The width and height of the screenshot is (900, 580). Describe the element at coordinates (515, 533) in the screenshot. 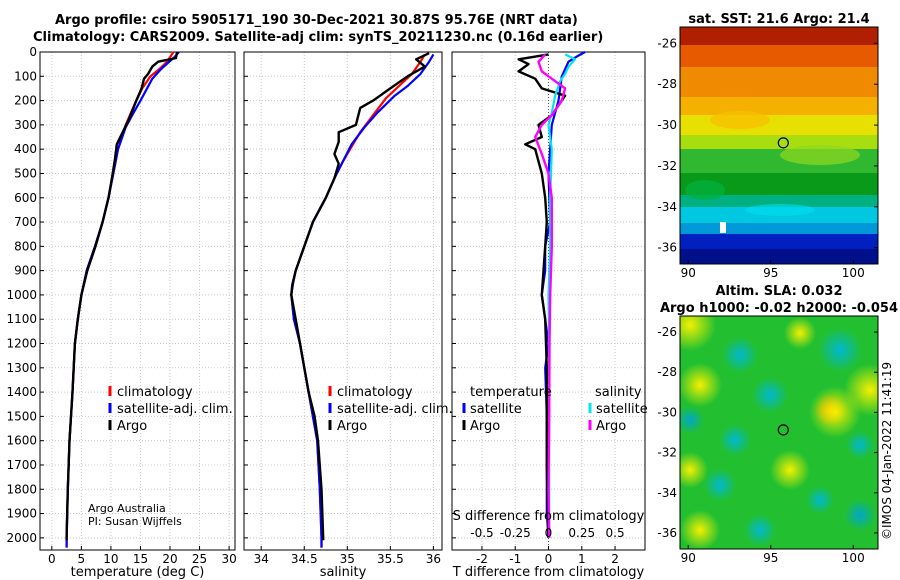

I see `s-tick-label: -0.25` at that location.